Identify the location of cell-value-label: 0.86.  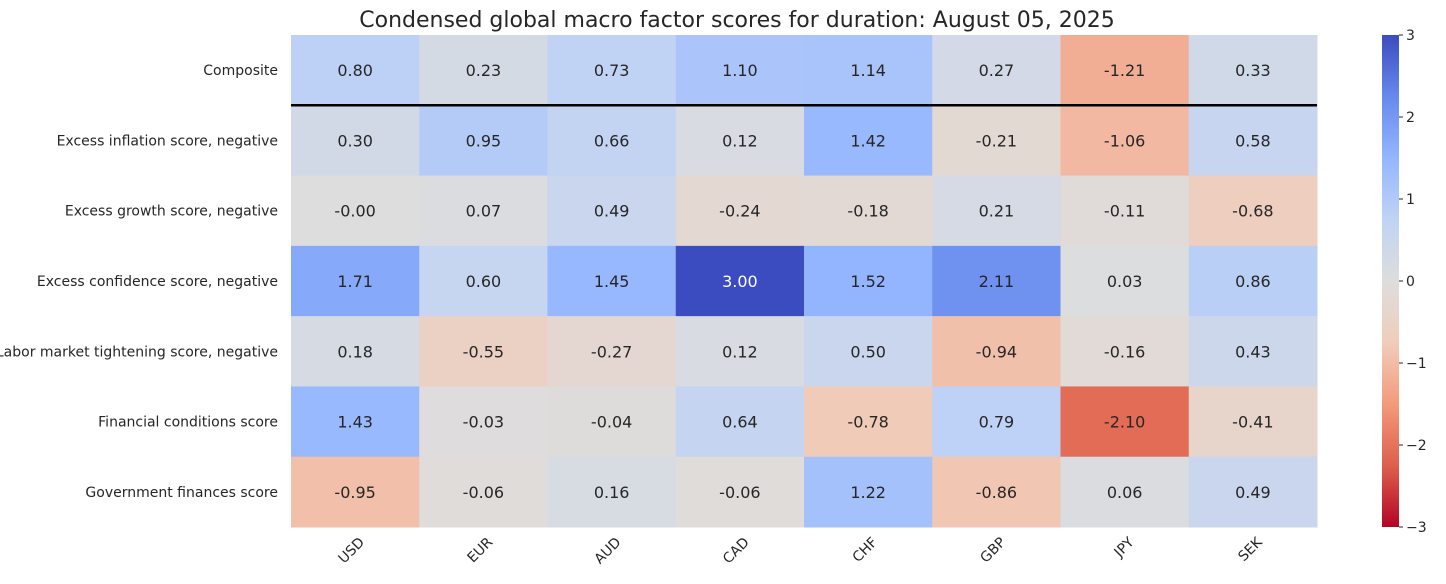
(1253, 281).